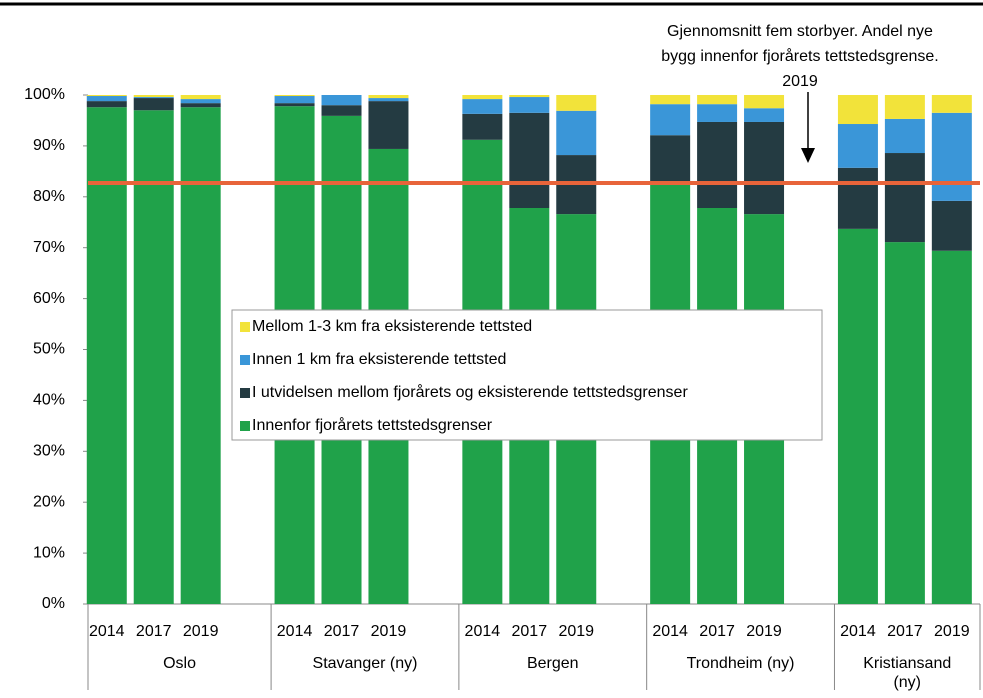 This screenshot has height=698, width=983. I want to click on group-label: Trondheim (ny), so click(740, 663).